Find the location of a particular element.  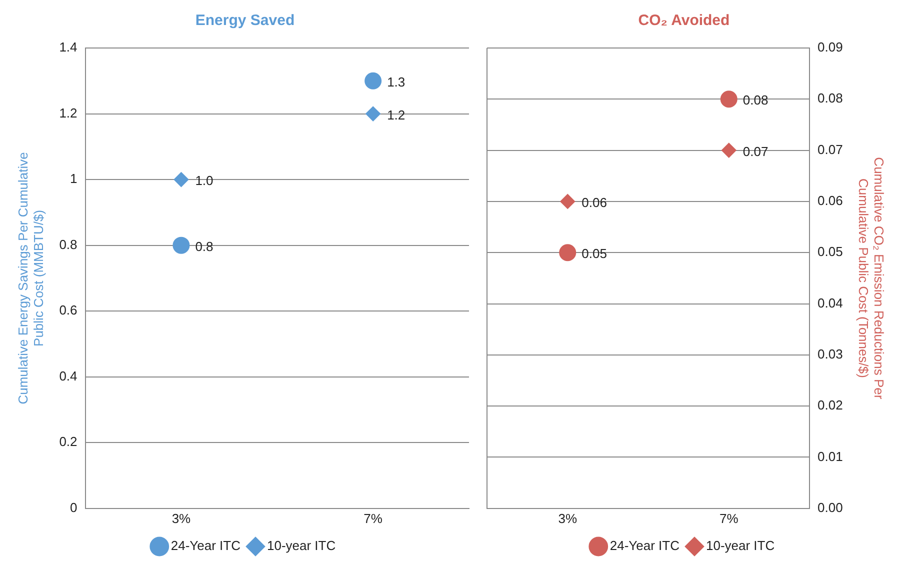

data-label: 1.3 is located at coordinates (396, 82).